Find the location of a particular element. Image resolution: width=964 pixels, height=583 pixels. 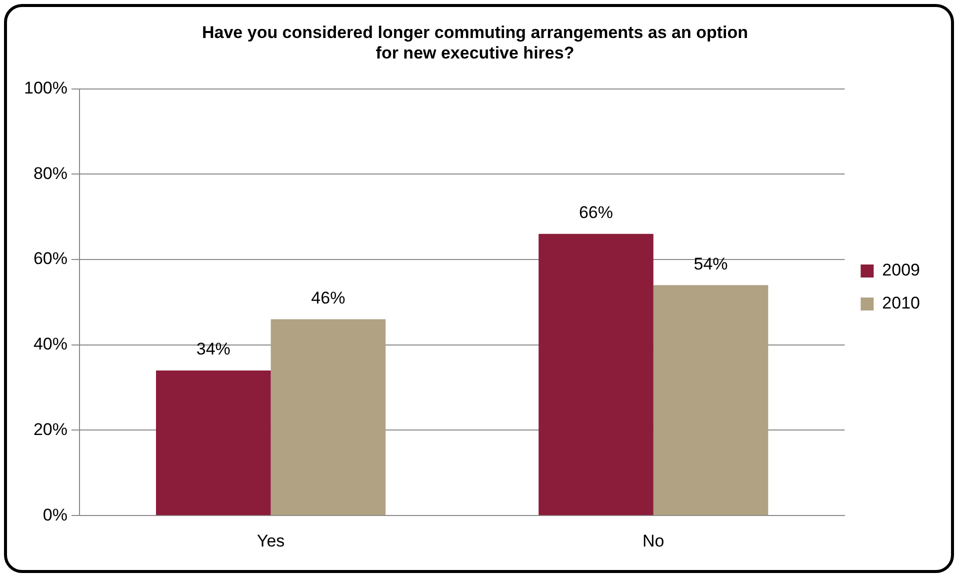

x-tick-label: Yes is located at coordinates (270, 540).